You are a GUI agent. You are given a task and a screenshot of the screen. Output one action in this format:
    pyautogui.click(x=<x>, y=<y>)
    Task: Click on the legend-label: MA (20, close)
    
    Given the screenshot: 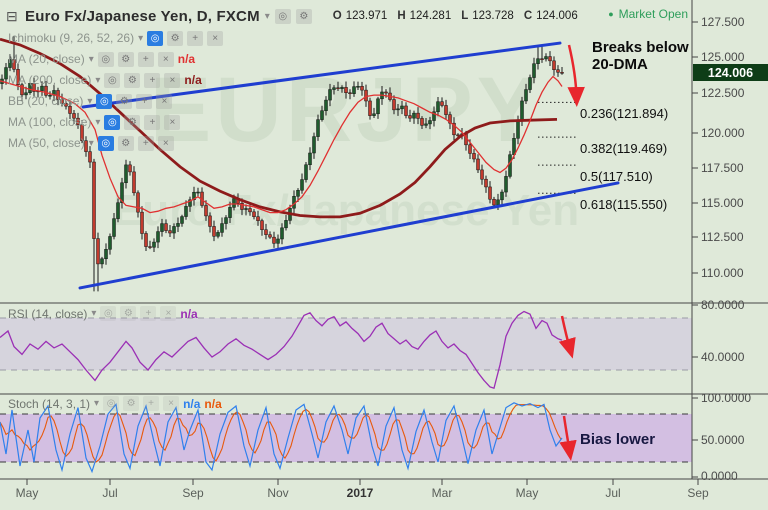 What is the action you would take?
    pyautogui.click(x=46, y=59)
    